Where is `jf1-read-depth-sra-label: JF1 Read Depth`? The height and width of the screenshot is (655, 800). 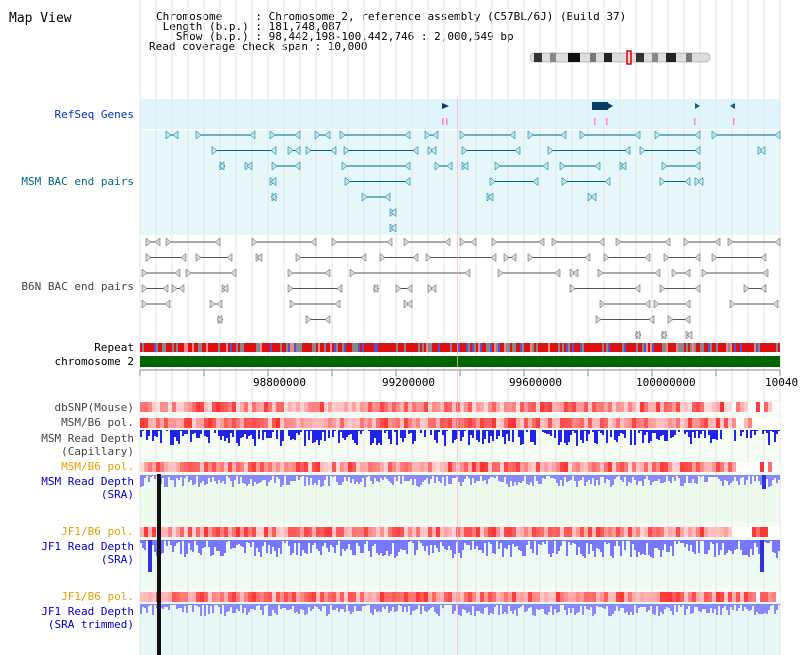
jf1-read-depth-sra-label: JF1 Read Depth is located at coordinates (87, 546).